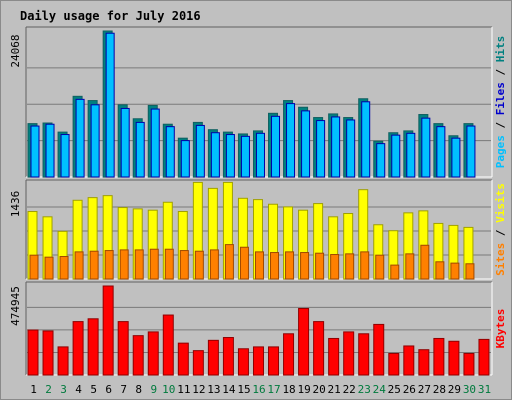 Image resolution: width=512 pixels, height=401 pixels. Describe the element at coordinates (439, 389) in the screenshot. I see `day-label-28: 28` at that location.